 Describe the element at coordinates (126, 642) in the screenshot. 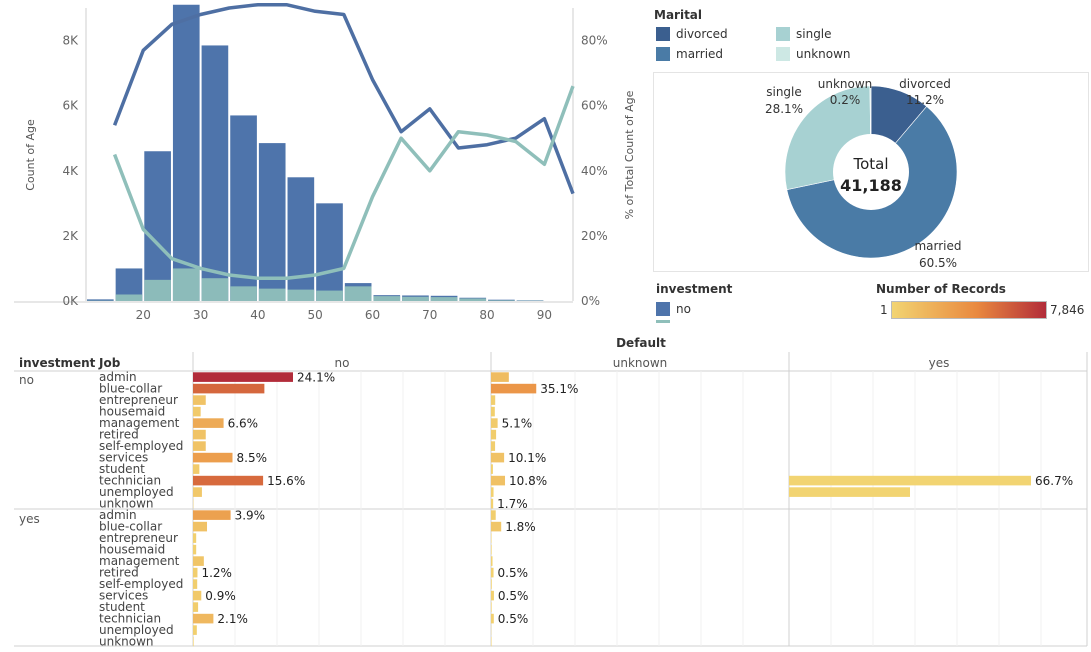

I see `job-label: unknown` at that location.